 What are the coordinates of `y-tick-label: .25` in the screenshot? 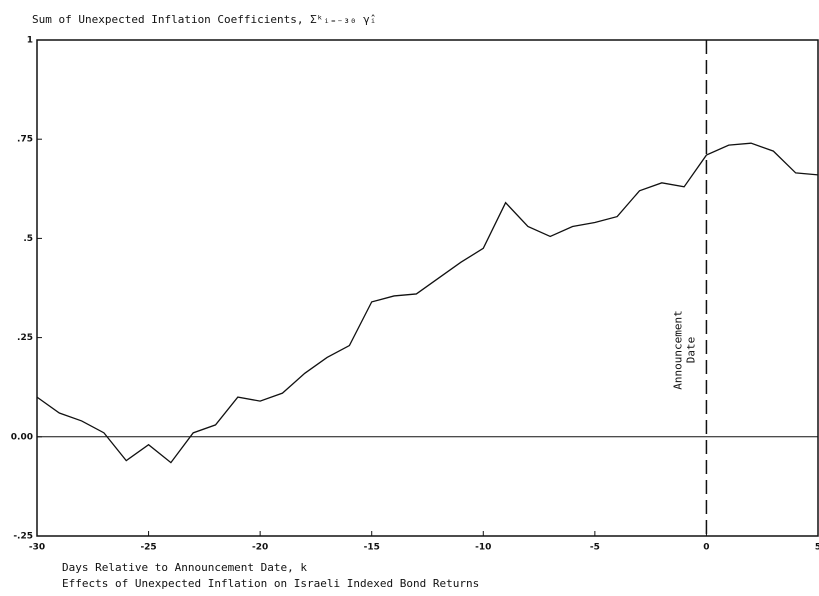 It's located at (25, 338).